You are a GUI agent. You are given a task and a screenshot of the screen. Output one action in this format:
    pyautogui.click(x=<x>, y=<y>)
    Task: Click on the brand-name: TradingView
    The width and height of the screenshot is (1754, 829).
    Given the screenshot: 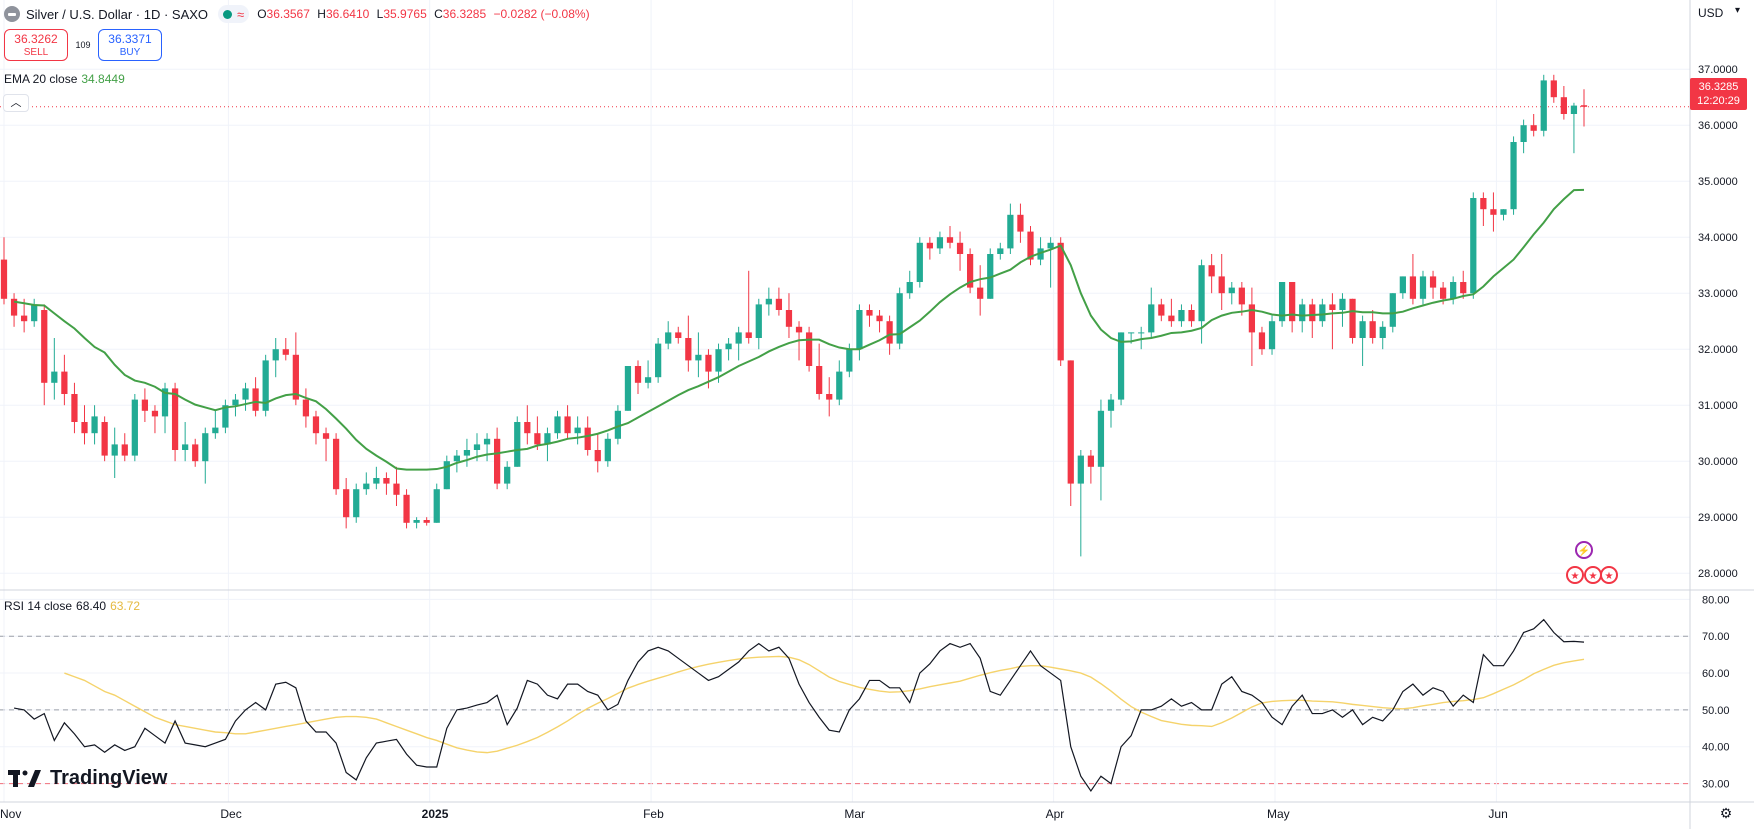 What is the action you would take?
    pyautogui.click(x=109, y=778)
    